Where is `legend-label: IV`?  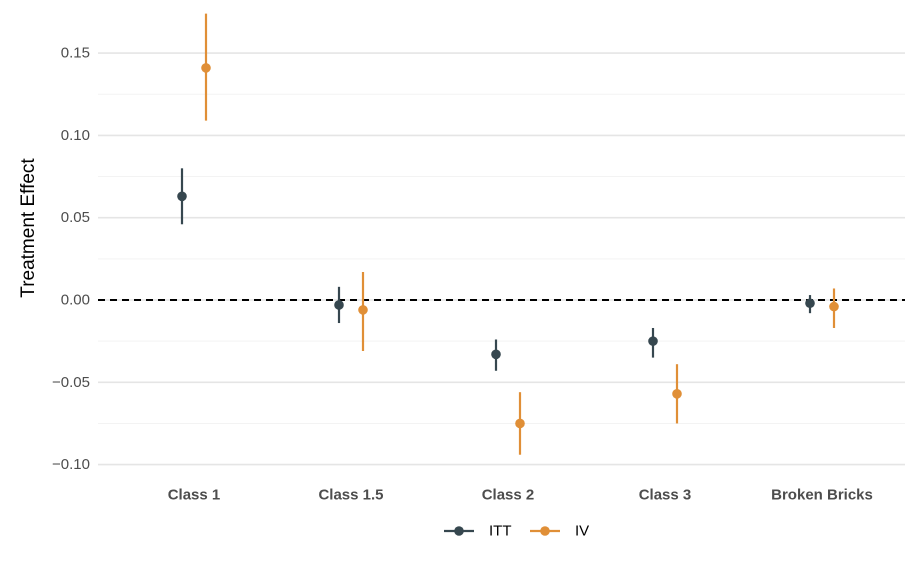 legend-label: IV is located at coordinates (582, 531).